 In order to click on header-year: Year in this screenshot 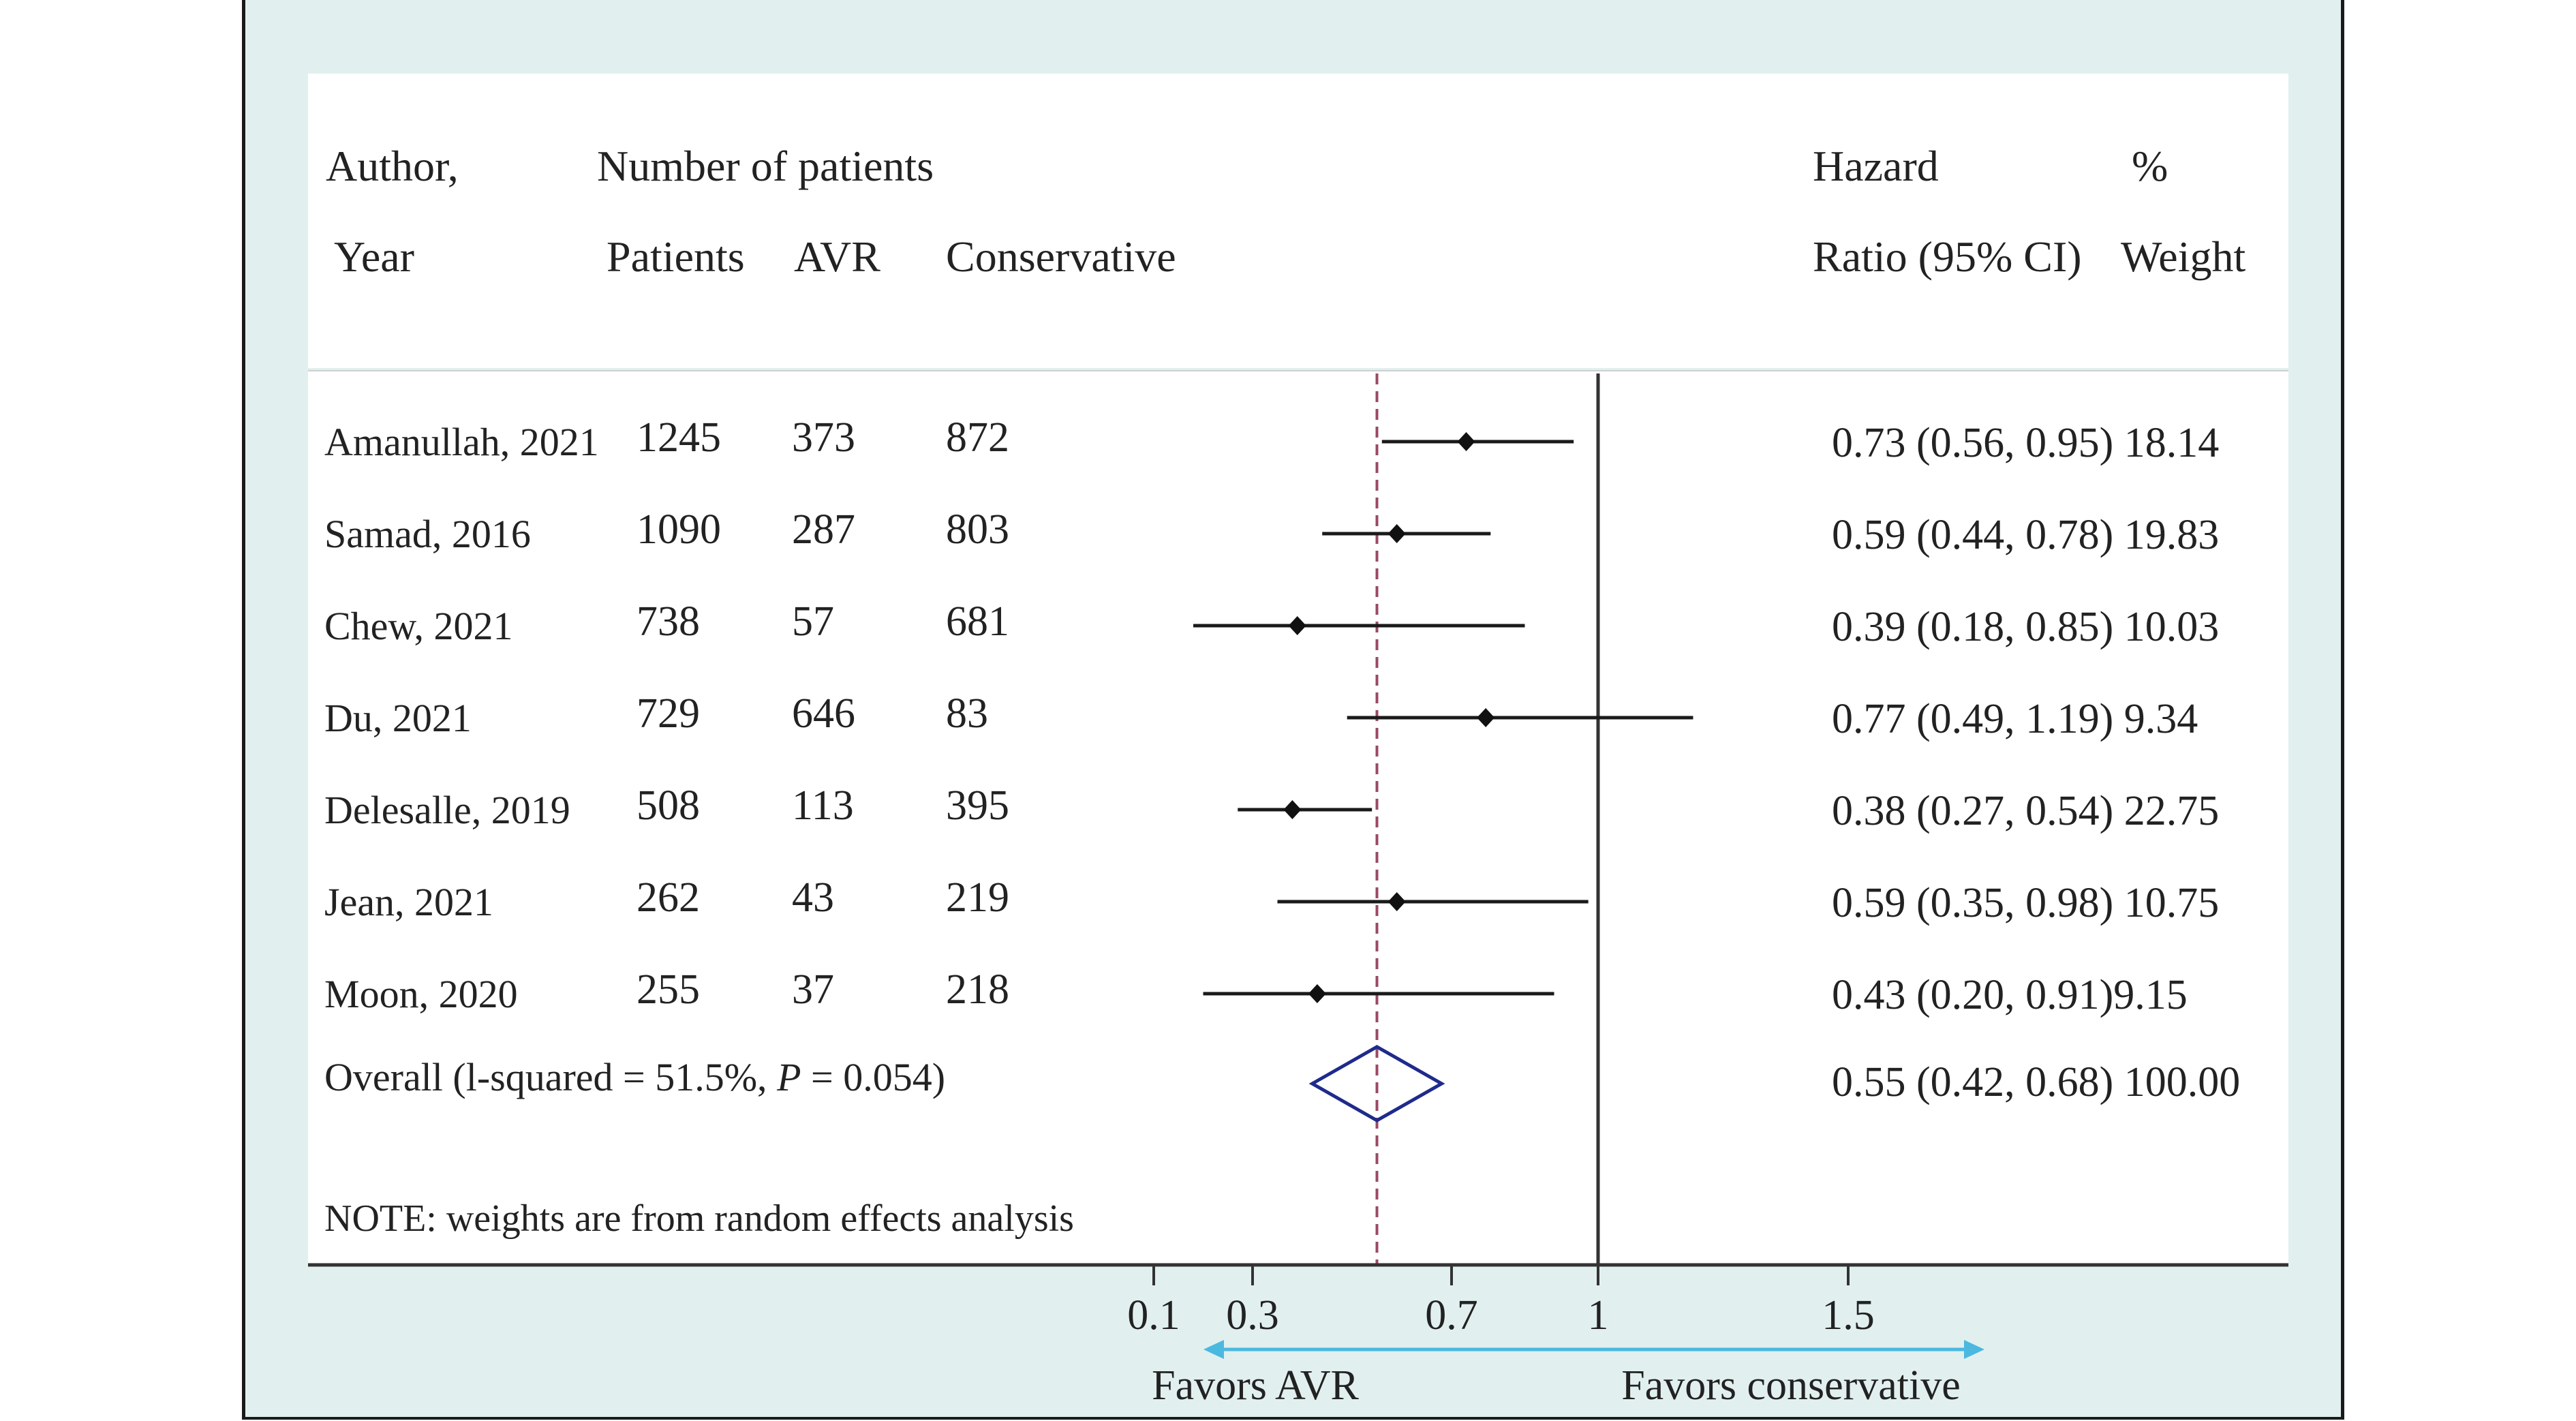, I will do `click(374, 256)`.